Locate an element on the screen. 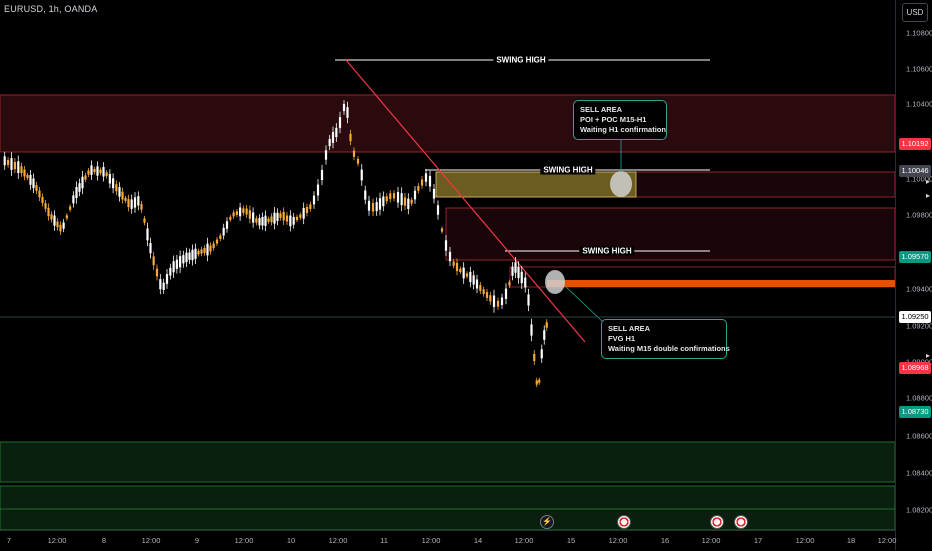  callout-line: Waiting H1 confirmation is located at coordinates (623, 129).